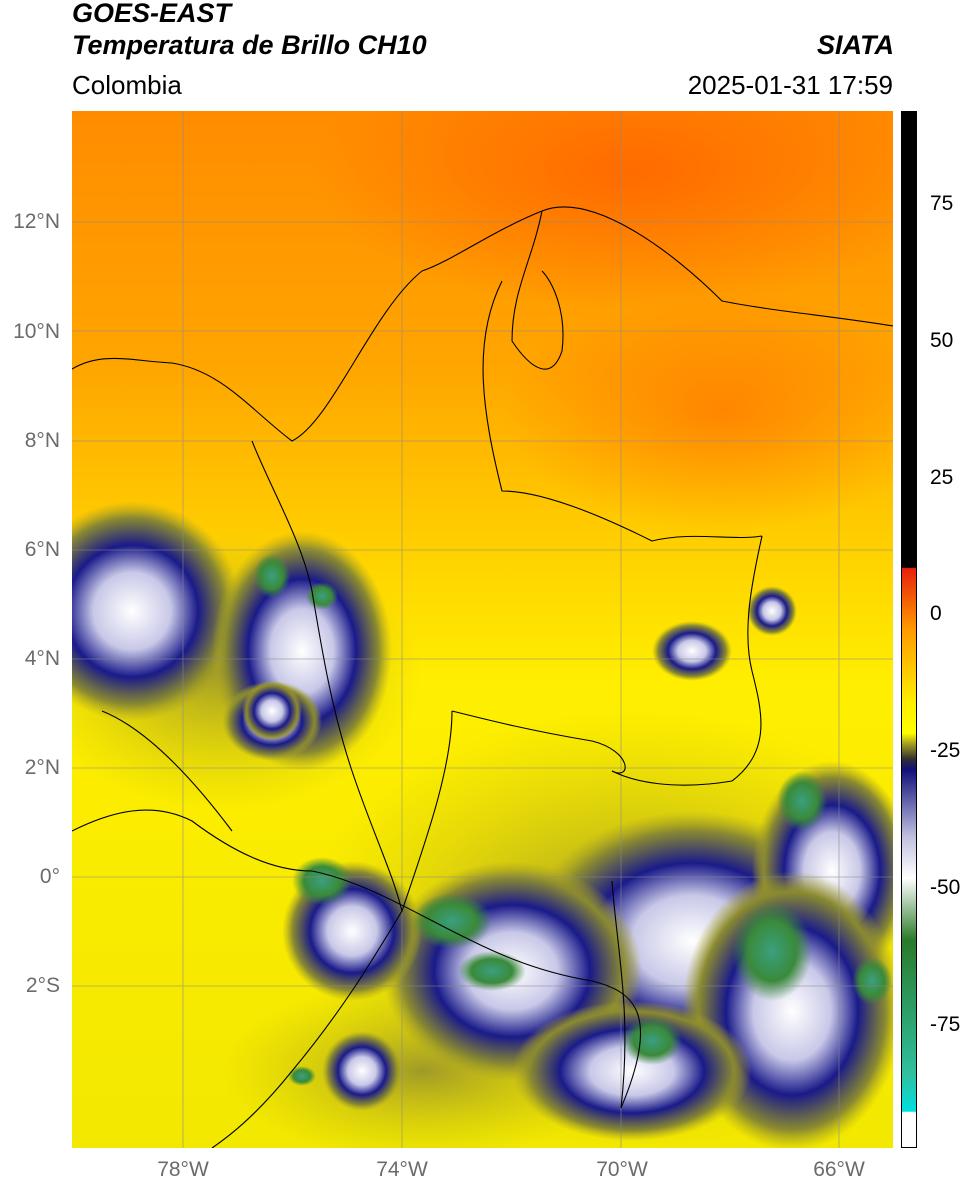 The height and width of the screenshot is (1190, 966). Describe the element at coordinates (945, 750) in the screenshot. I see `colorbar-label-m25: -25` at that location.